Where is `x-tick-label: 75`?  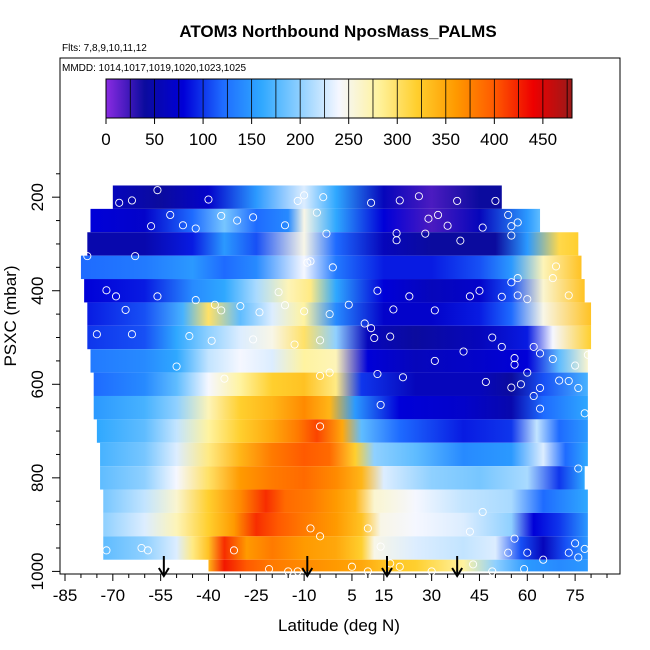 x-tick-label: 75 is located at coordinates (575, 595).